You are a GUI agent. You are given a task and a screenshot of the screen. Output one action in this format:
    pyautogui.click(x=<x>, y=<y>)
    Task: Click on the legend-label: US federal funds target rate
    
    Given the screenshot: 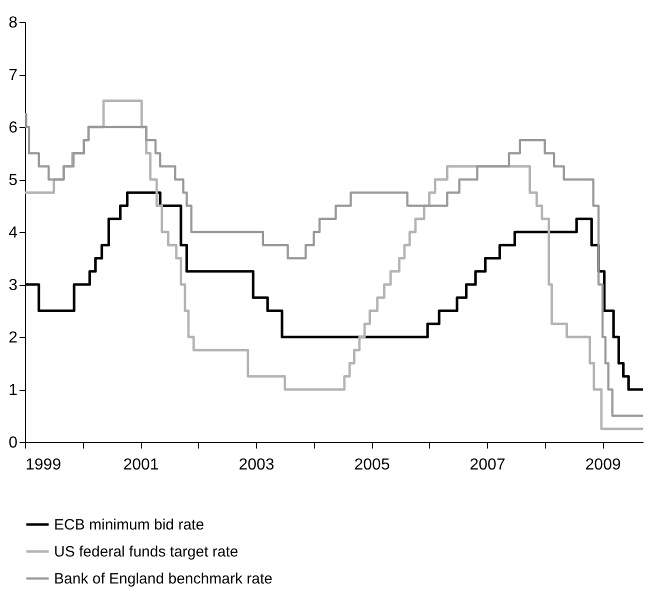 What is the action you would take?
    pyautogui.click(x=146, y=552)
    